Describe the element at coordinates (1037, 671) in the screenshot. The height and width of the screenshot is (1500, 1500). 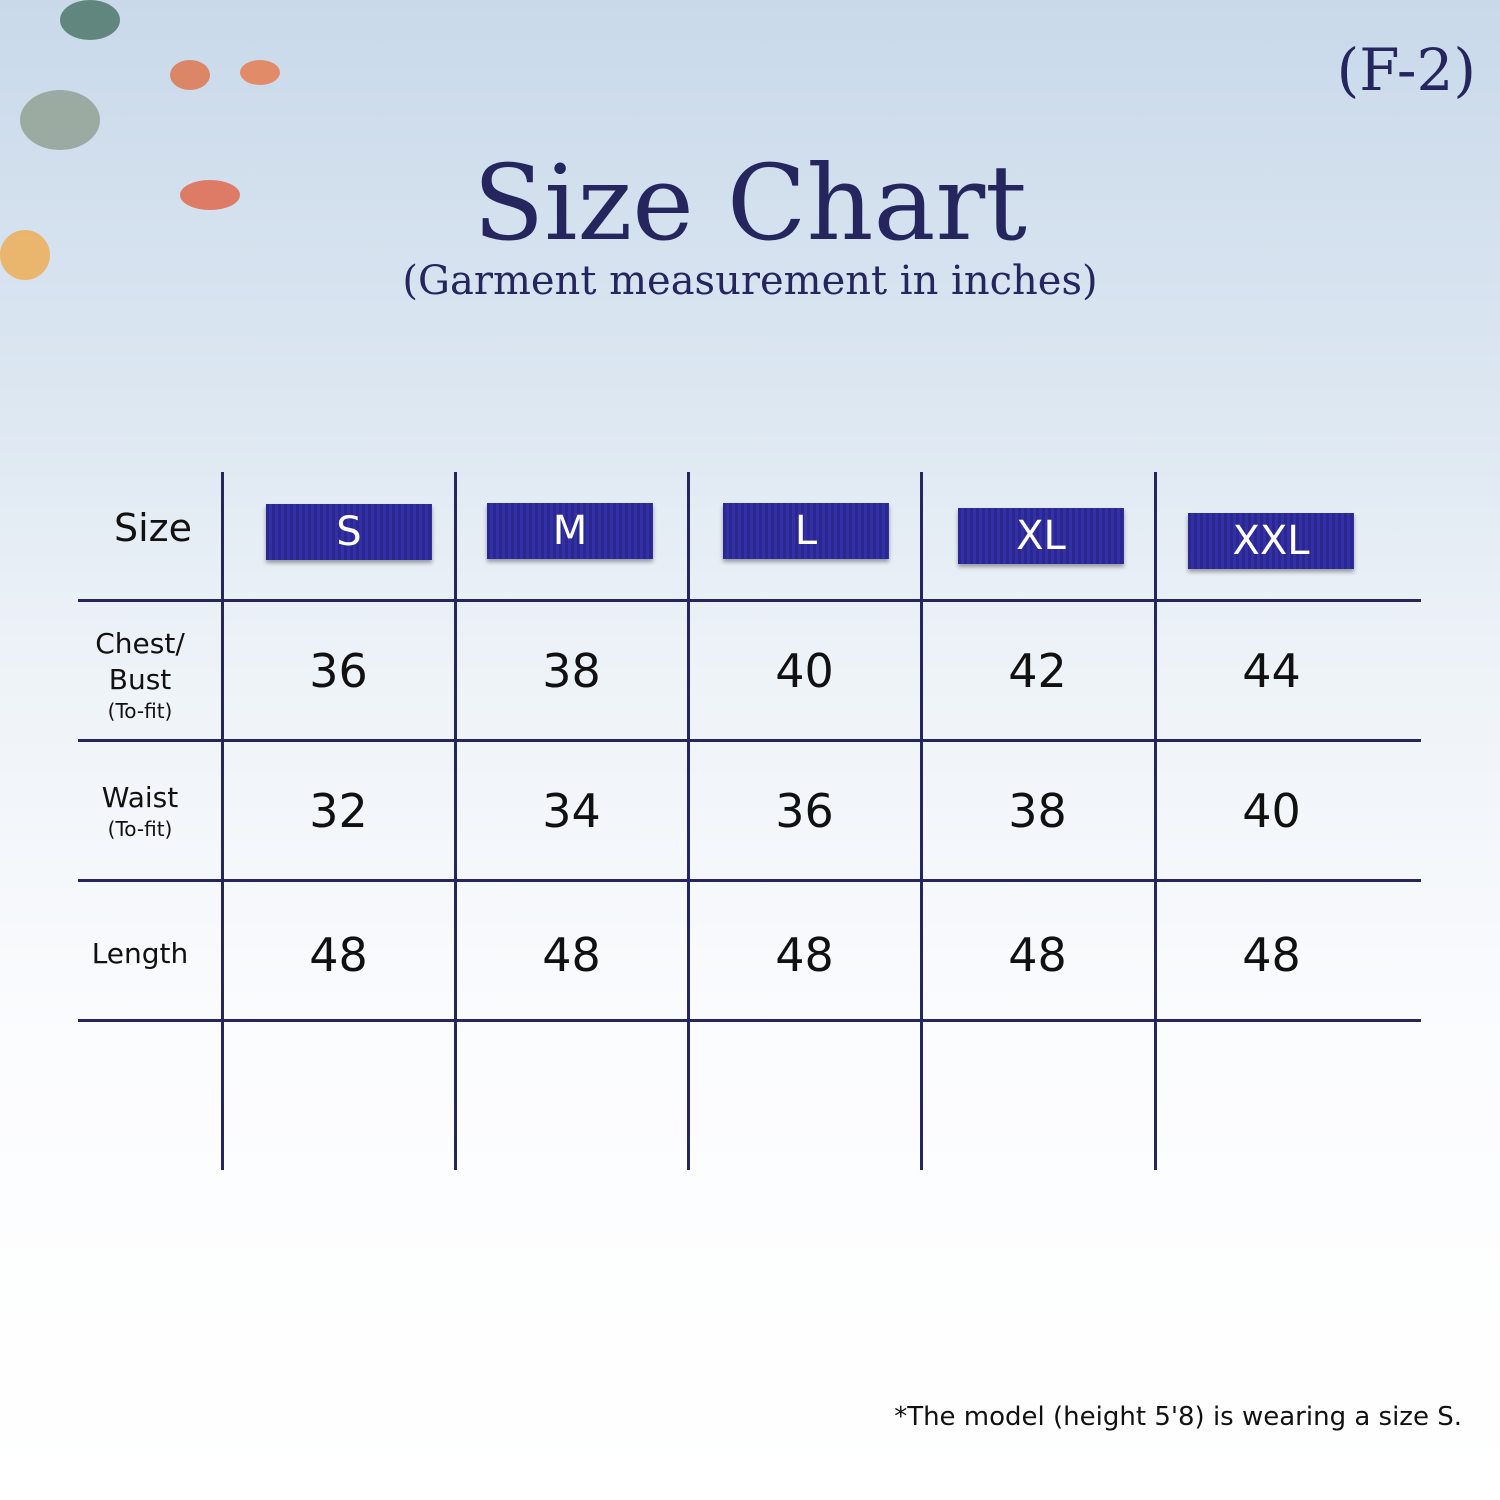
I see `table-cell: 42` at that location.